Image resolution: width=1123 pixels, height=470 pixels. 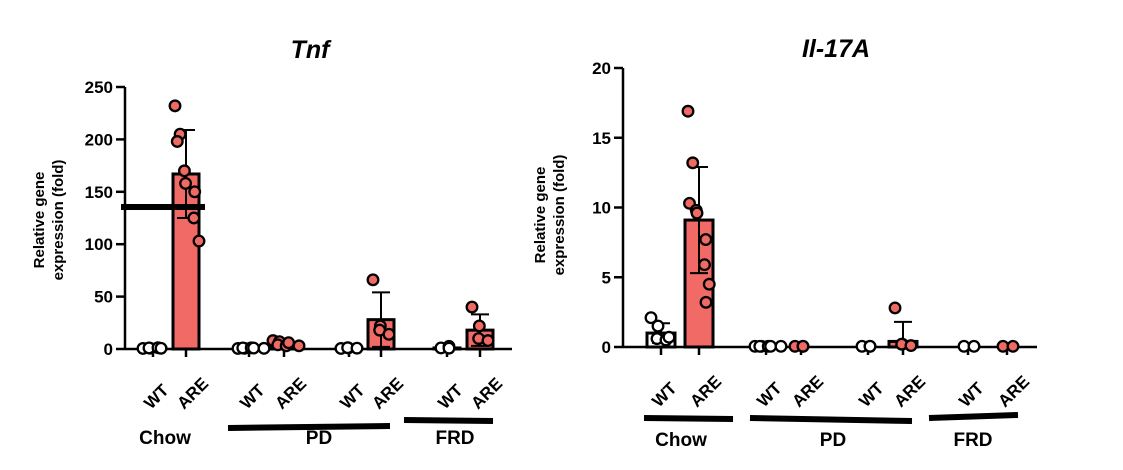 I want to click on y-tick-label: 250, so click(x=99, y=87).